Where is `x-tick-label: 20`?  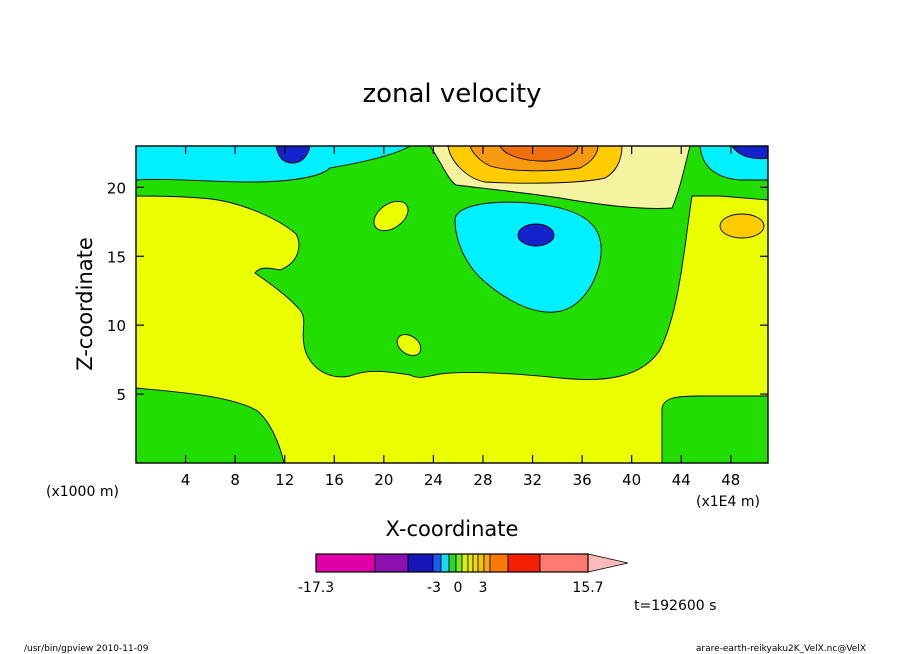 x-tick-label: 20 is located at coordinates (383, 480).